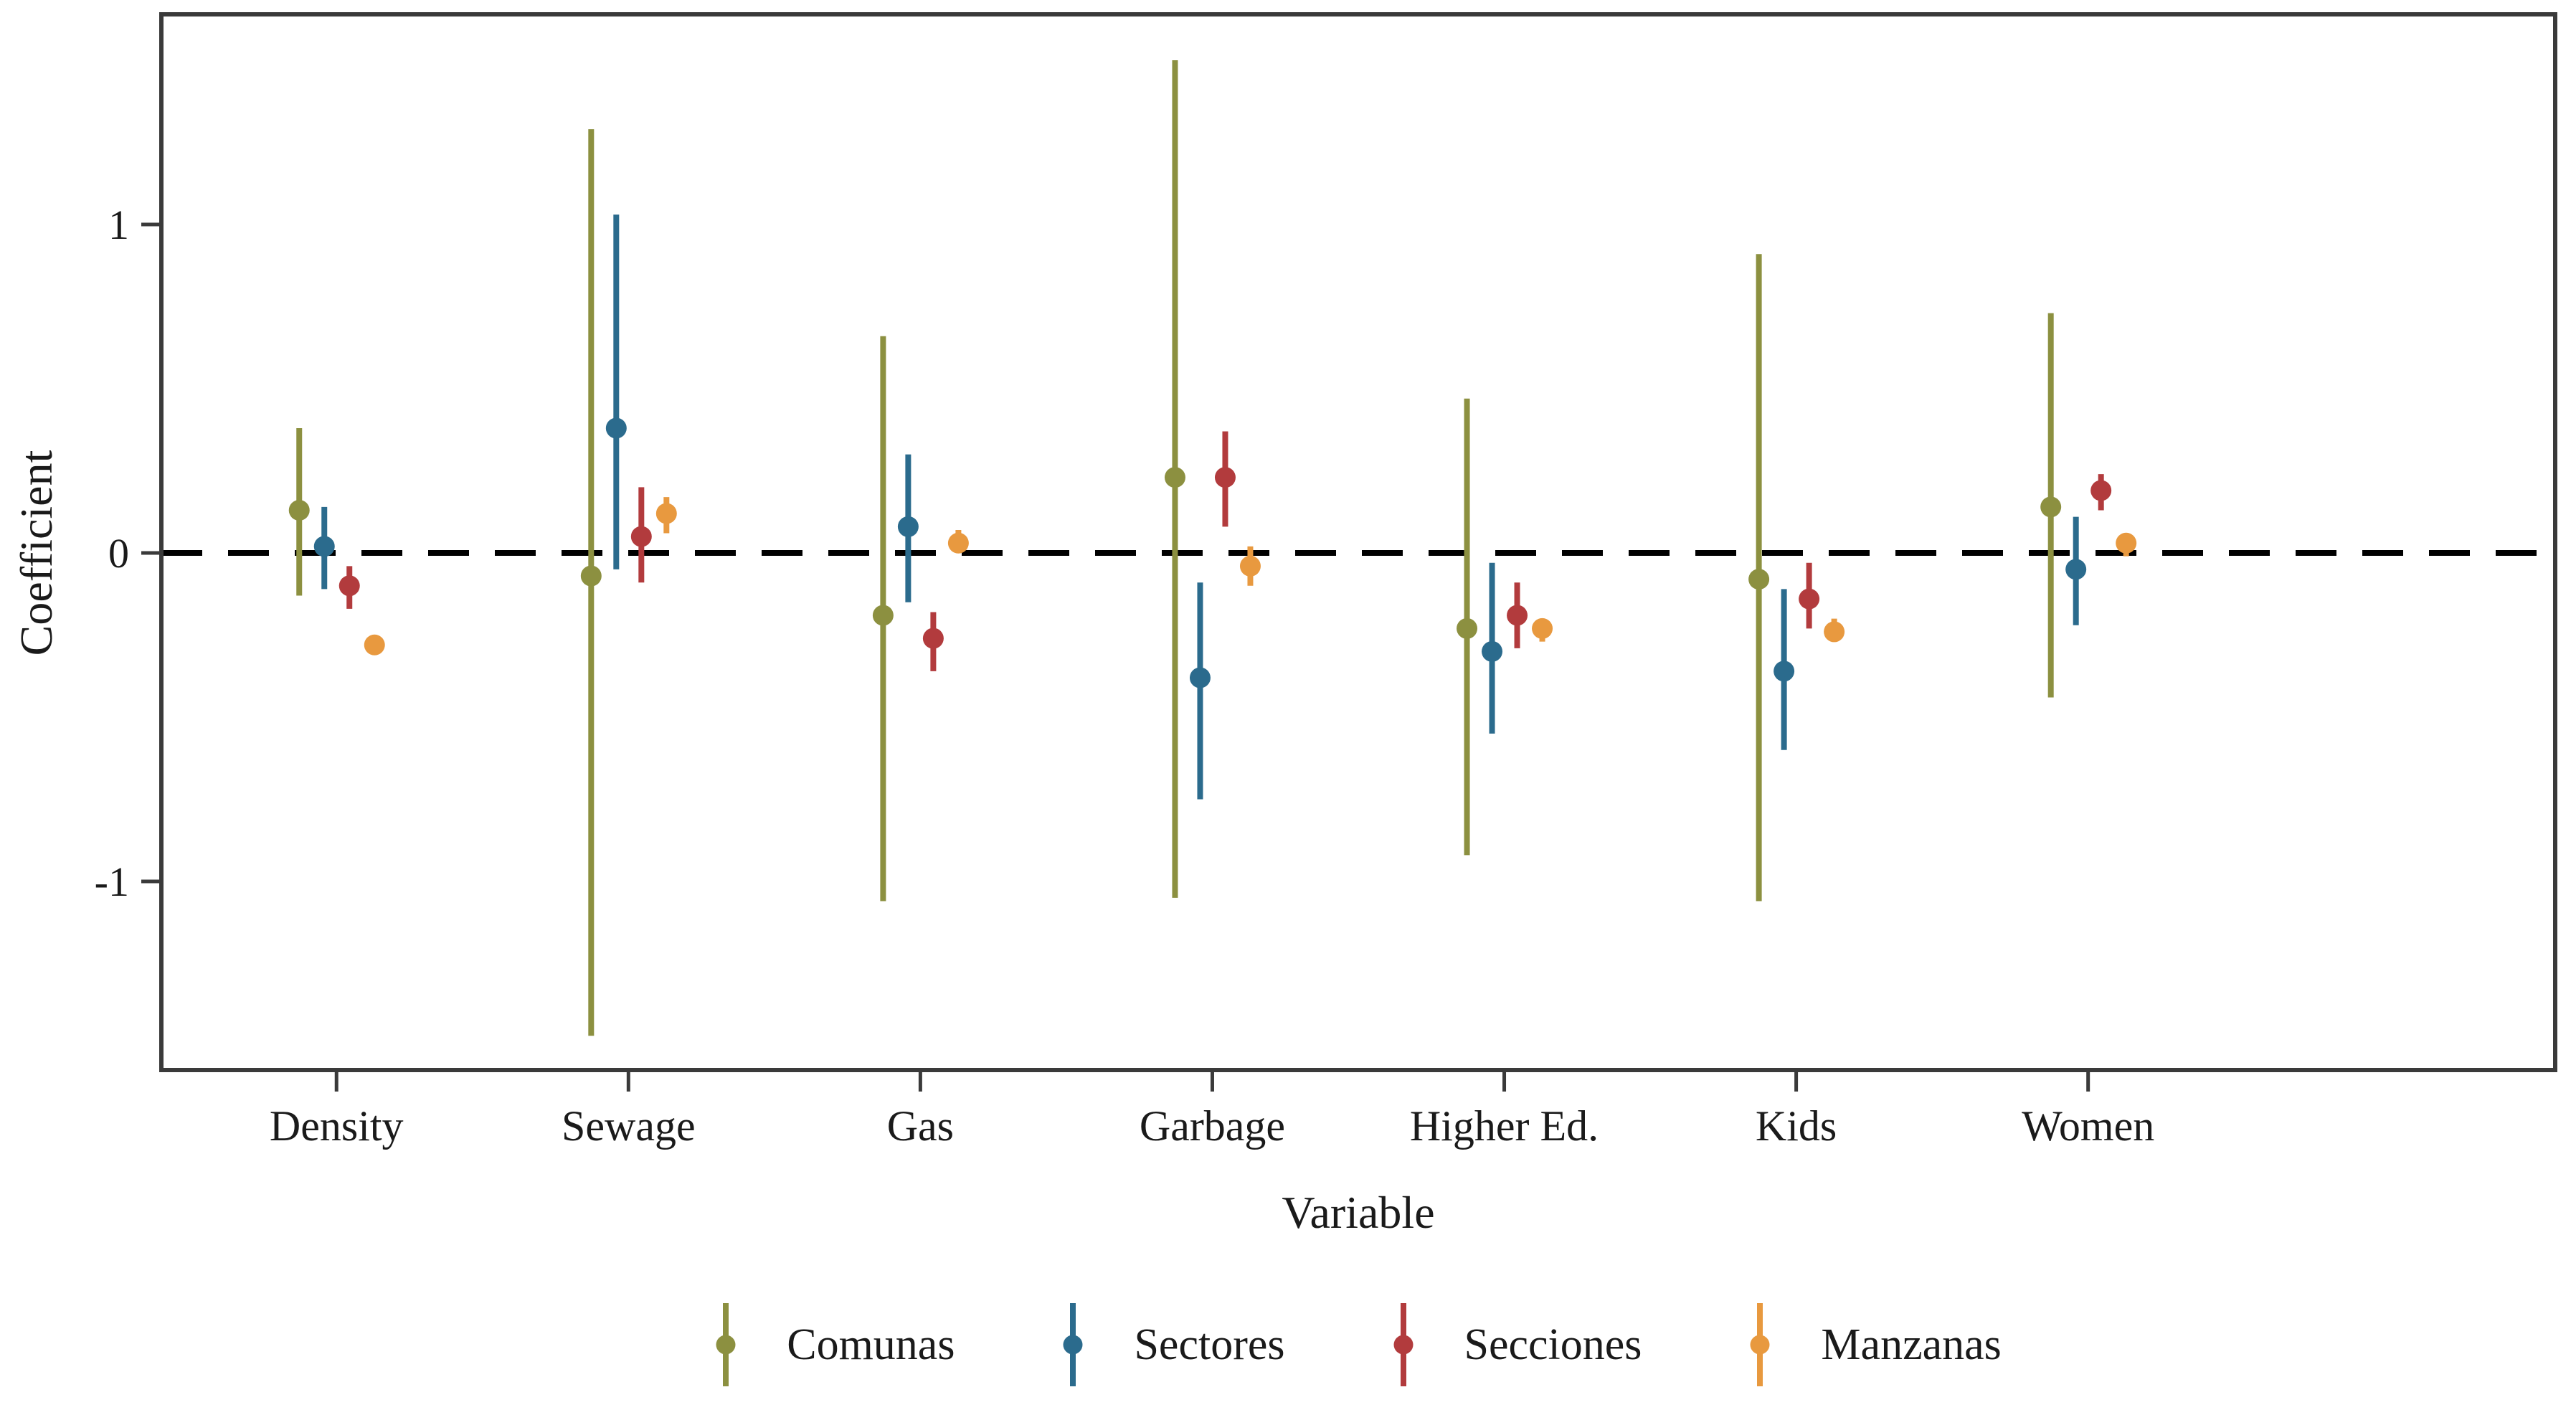 This screenshot has height=1415, width=2576. I want to click on legend-label: Sectores, so click(1209, 1344).